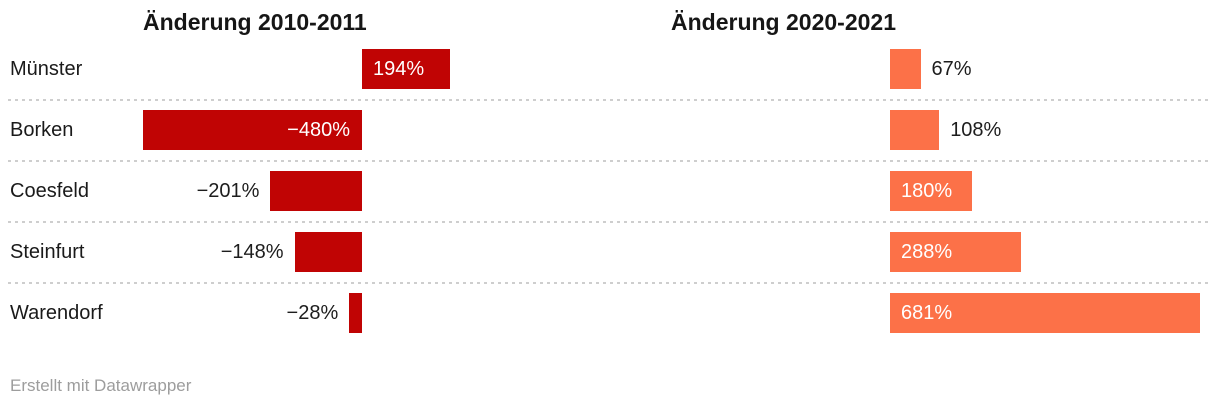 This screenshot has height=412, width=1220. Describe the element at coordinates (951, 69) in the screenshot. I see `value-label-aenderung-2020-2021-muenster: 67%` at that location.